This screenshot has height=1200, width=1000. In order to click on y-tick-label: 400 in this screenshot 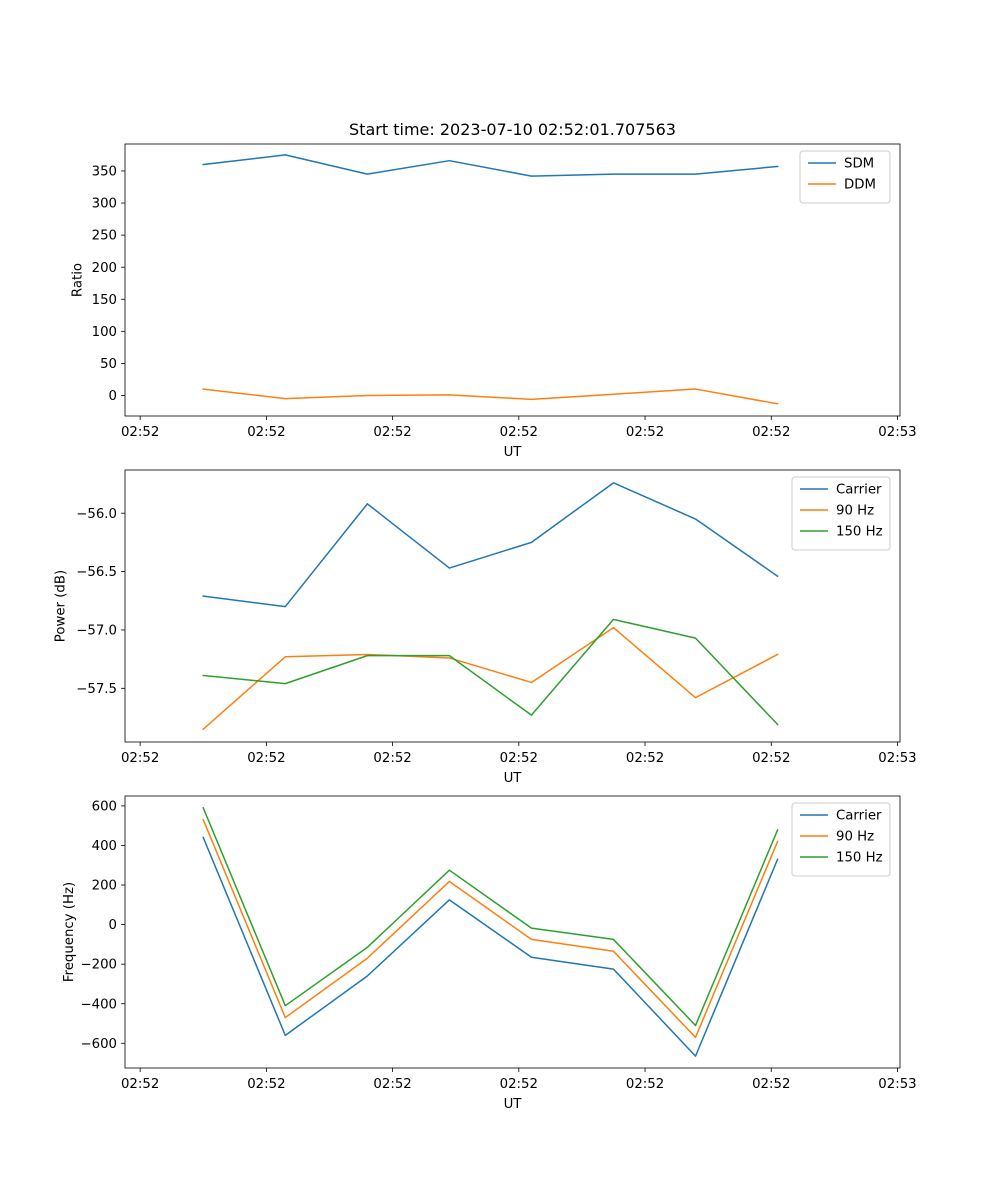, I will do `click(104, 846)`.